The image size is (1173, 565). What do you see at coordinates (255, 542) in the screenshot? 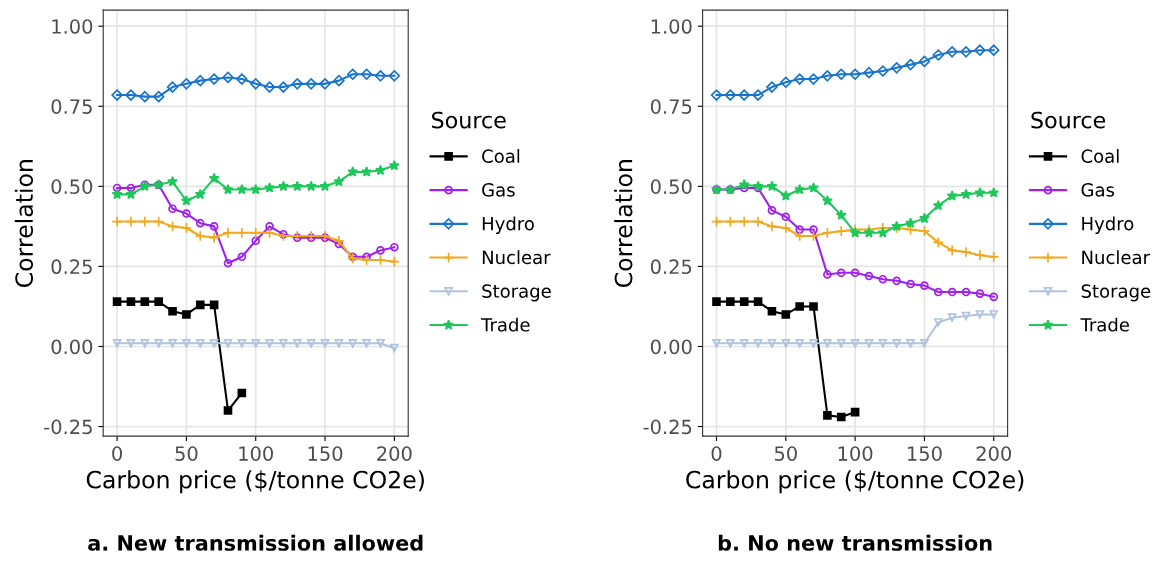
I see `text: a. New transmission allowed` at bounding box center [255, 542].